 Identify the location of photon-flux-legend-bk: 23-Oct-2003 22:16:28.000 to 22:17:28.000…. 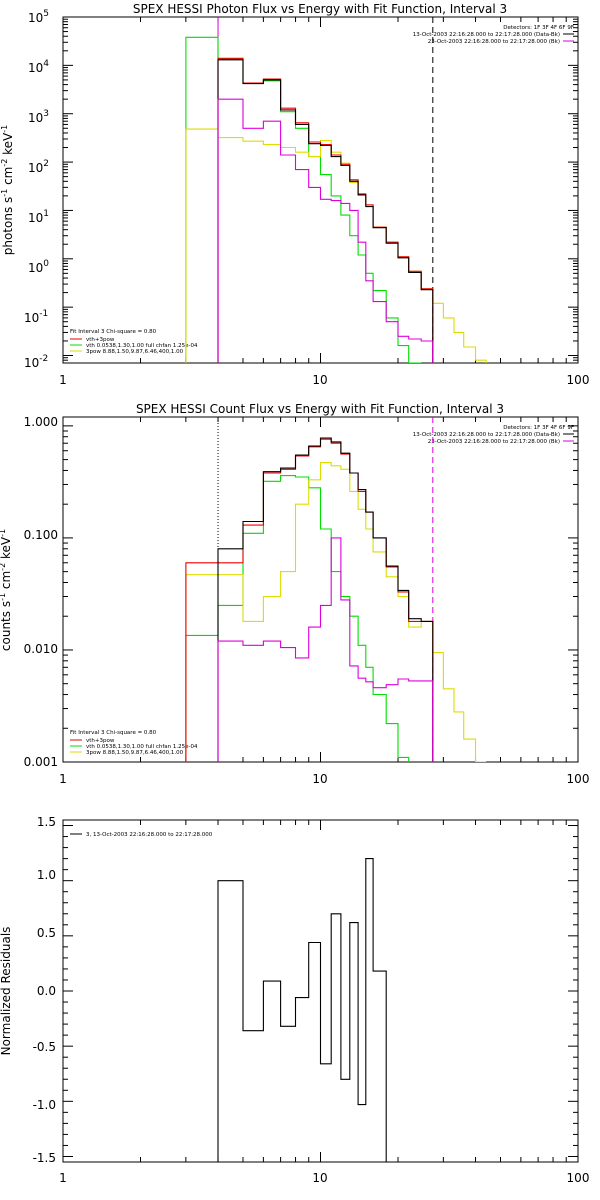
(494, 42).